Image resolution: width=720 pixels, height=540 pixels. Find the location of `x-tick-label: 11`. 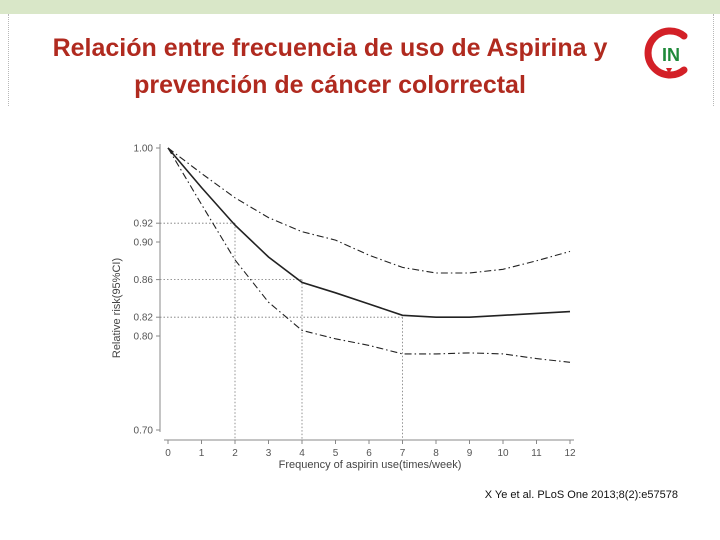

x-tick-label: 11 is located at coordinates (536, 453).